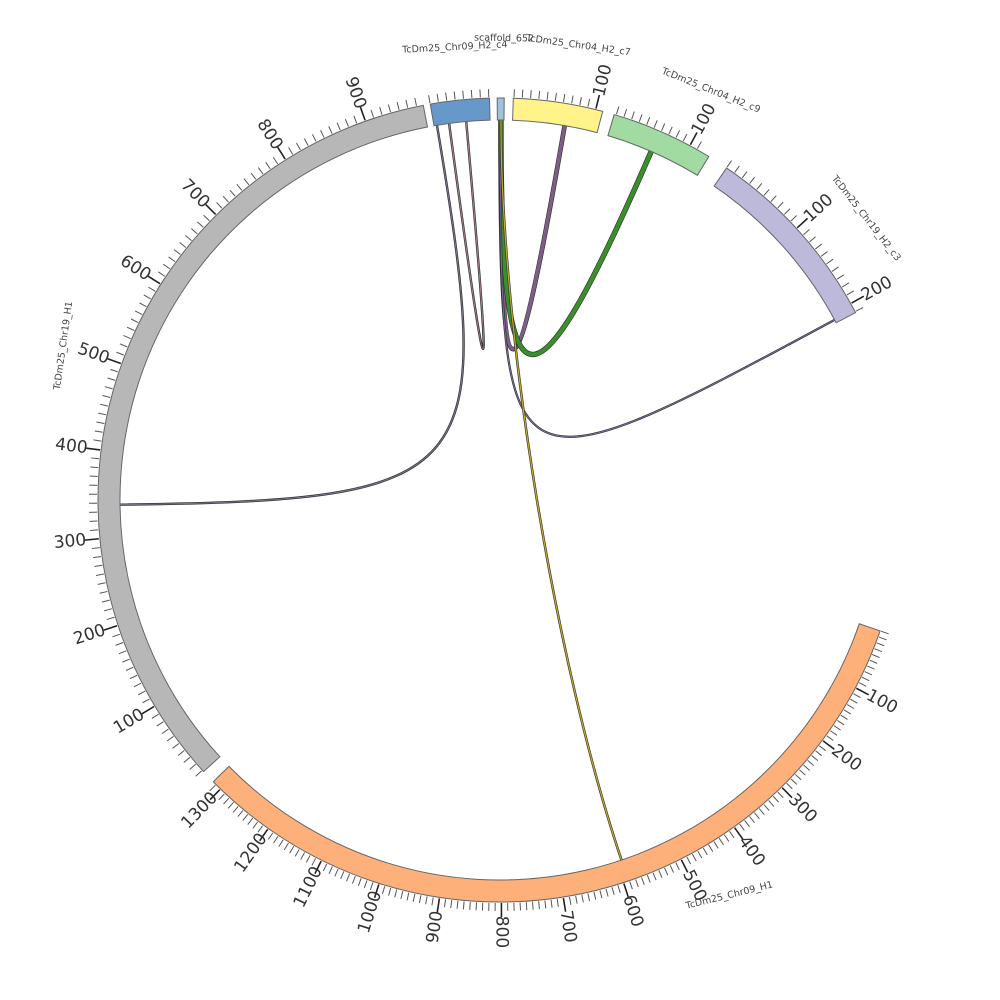  Describe the element at coordinates (866, 218) in the screenshot. I see `segment-label-chr19_h2_c3: TcDm25_Chr19_H2_c3` at that location.